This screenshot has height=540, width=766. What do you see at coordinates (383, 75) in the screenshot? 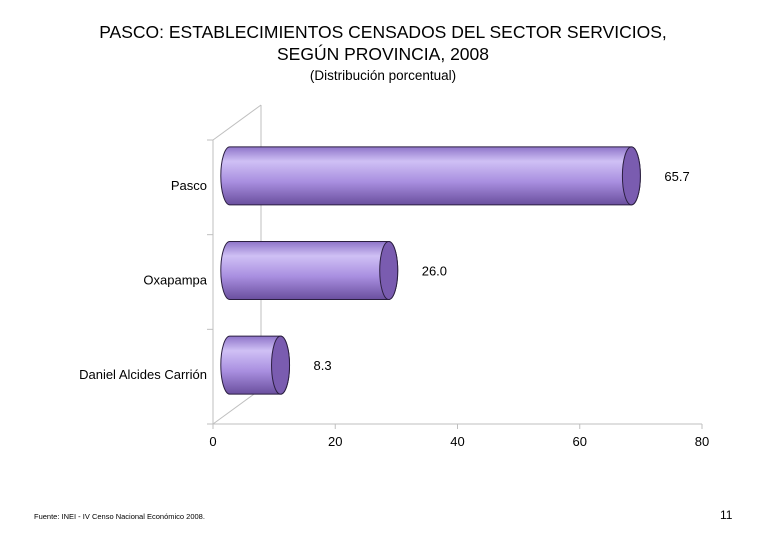
I see `chart-subtitle: (Distribución porcentual)` at bounding box center [383, 75].